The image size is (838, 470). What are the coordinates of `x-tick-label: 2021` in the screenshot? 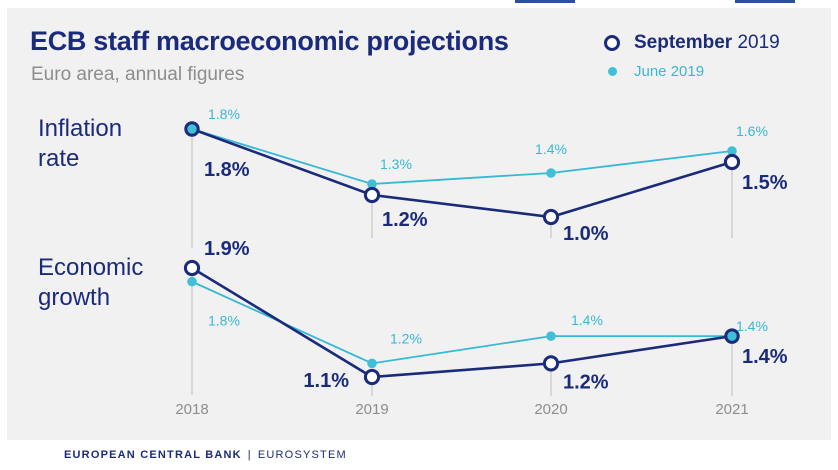 It's located at (731, 409).